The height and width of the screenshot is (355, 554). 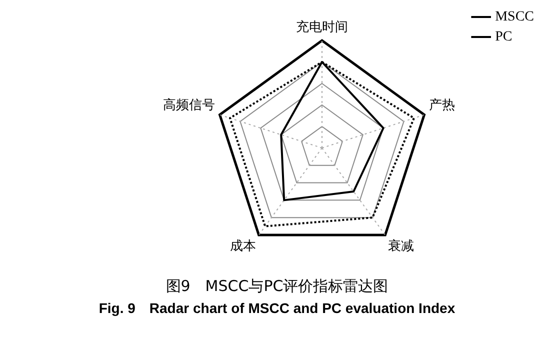 I want to click on spoke-label: 充电时间, so click(x=322, y=28).